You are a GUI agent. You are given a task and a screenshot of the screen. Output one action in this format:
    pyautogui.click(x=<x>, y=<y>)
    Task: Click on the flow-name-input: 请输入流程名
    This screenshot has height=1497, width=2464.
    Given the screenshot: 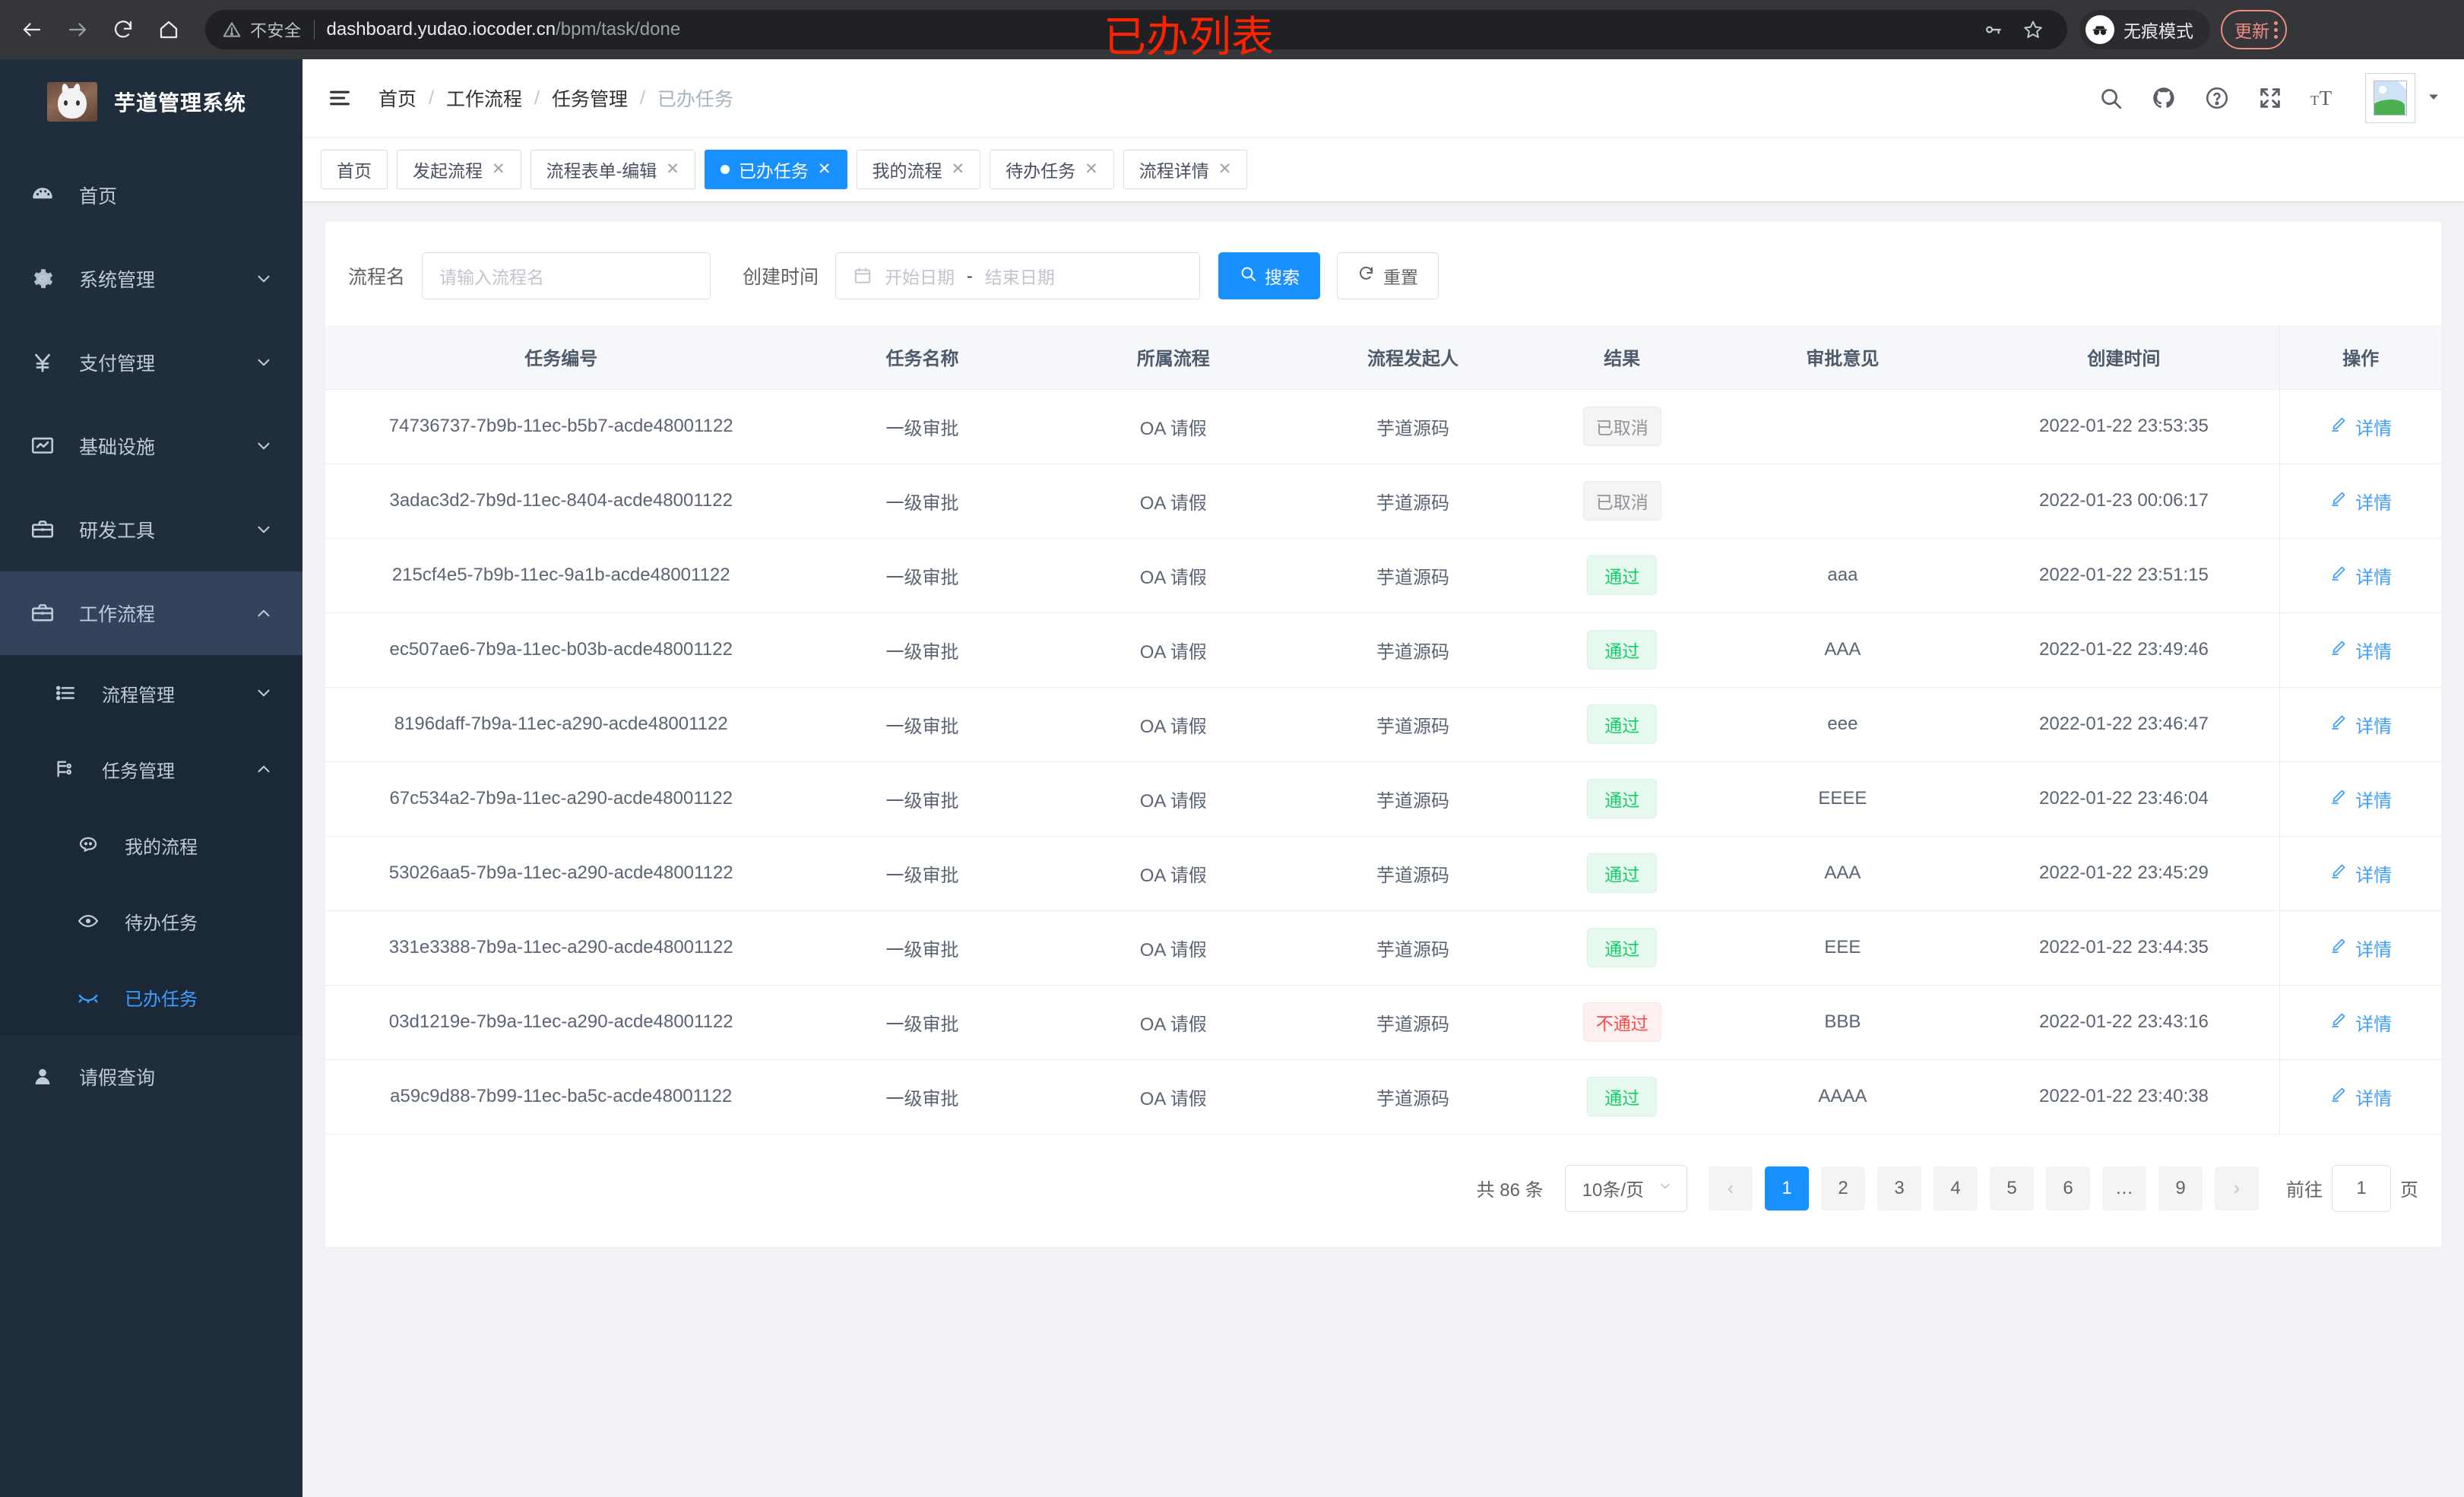 What is the action you would take?
    pyautogui.click(x=566, y=275)
    